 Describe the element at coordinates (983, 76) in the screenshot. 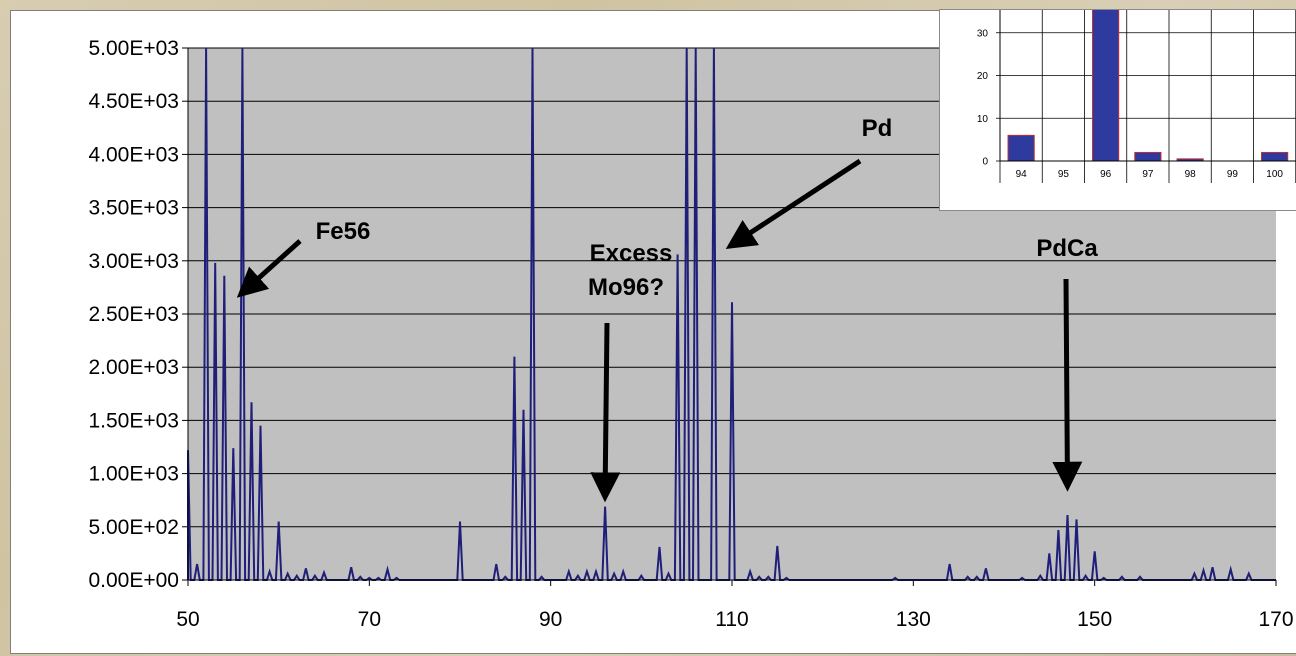

I see `inset-y-tick-label: 20` at that location.